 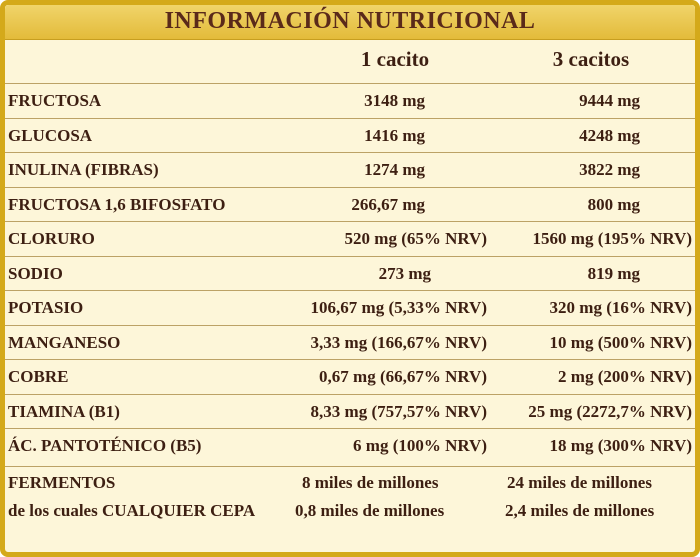 What do you see at coordinates (105, 445) in the screenshot?
I see `nutrient-label: ÁC. PANTOTÉNICO (B5)` at bounding box center [105, 445].